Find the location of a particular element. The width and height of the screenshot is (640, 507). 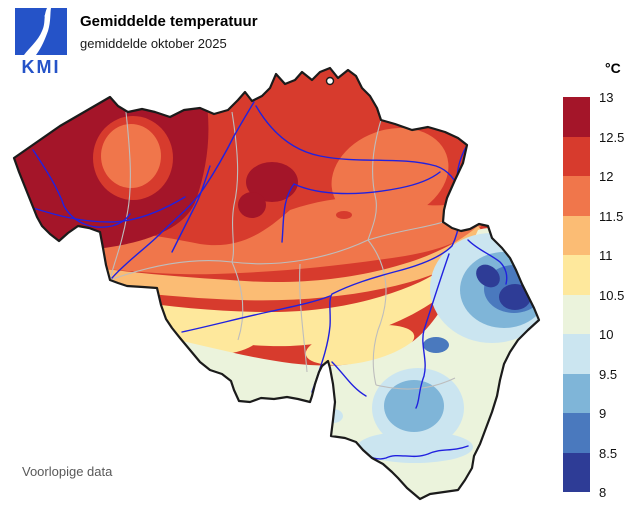

region-red-spot is located at coordinates (344, 215).